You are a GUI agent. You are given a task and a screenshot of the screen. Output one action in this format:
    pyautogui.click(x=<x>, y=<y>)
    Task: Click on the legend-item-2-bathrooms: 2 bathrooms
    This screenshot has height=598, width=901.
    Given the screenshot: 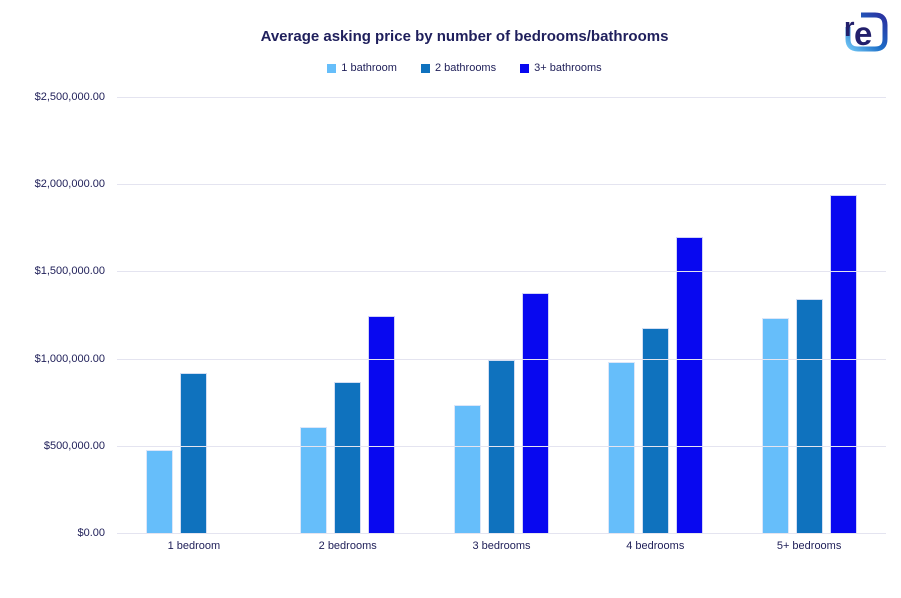 What is the action you would take?
    pyautogui.click(x=458, y=68)
    